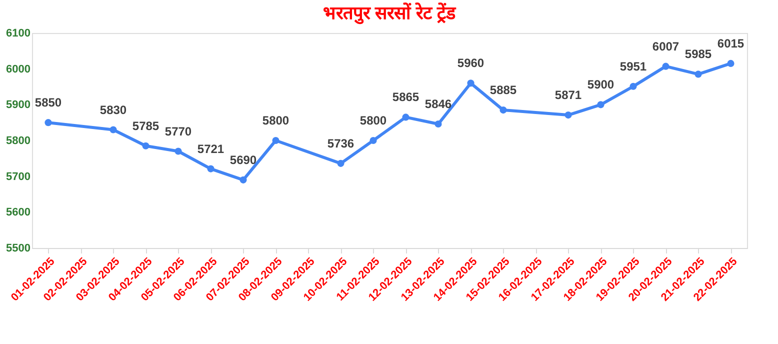 The height and width of the screenshot is (344, 778). What do you see at coordinates (600, 85) in the screenshot?
I see `data-label: 5900` at bounding box center [600, 85].